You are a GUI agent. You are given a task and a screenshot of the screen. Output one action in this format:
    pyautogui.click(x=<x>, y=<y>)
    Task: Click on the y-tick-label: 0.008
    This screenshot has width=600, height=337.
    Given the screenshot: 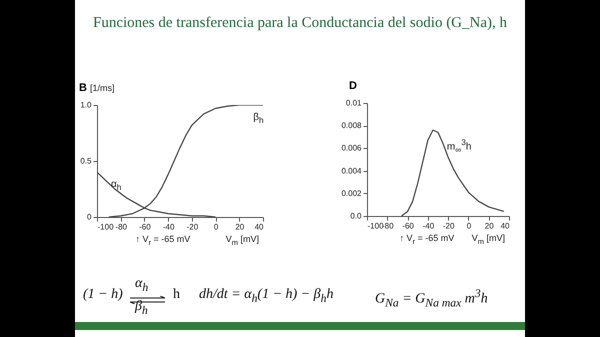 What is the action you would take?
    pyautogui.click(x=351, y=125)
    